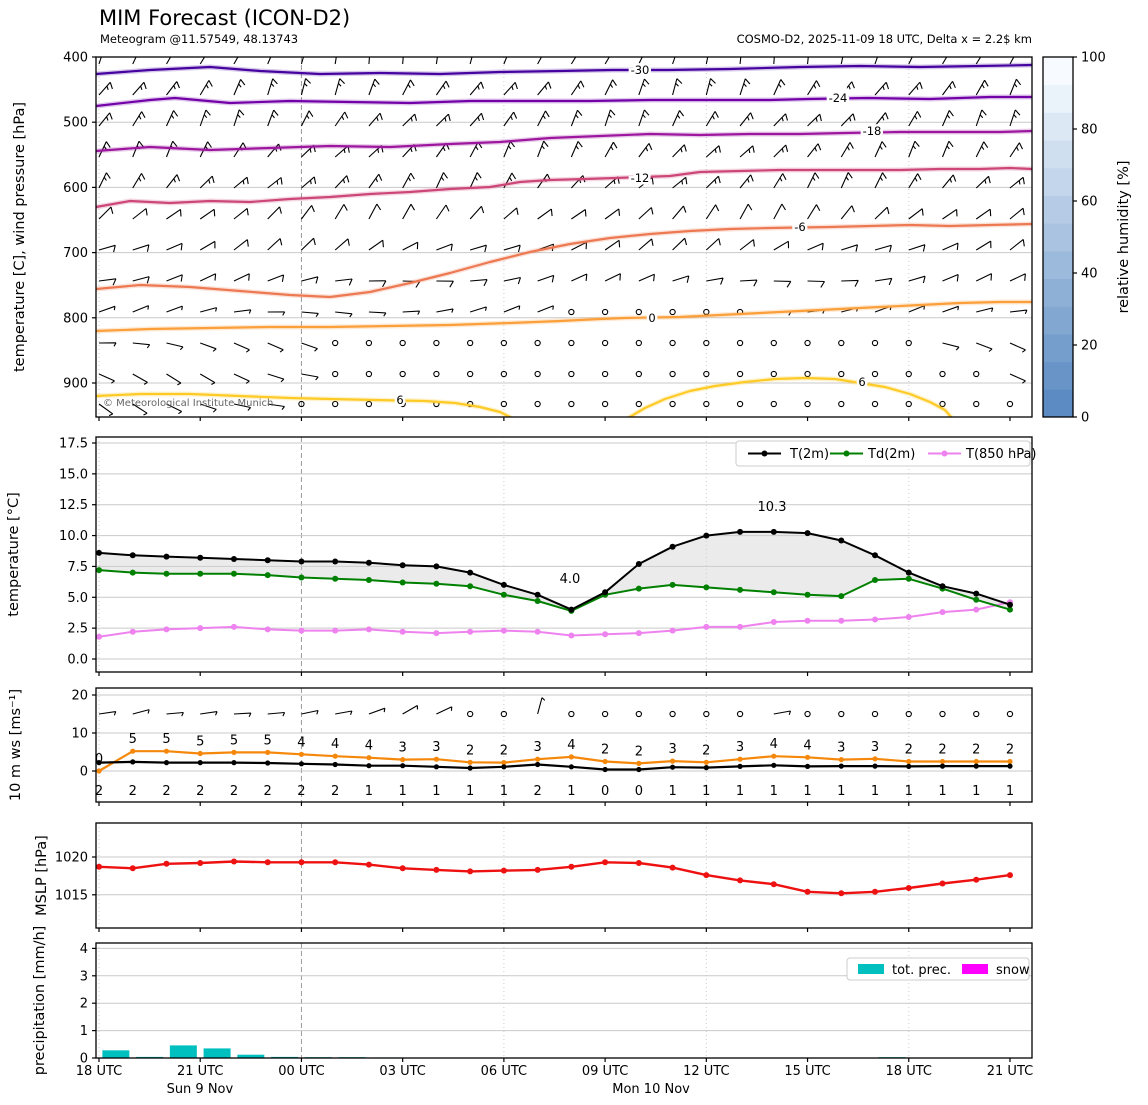 This screenshot has width=1148, height=1105. I want to click on colorbar-tick-label: 20, so click(1089, 346).